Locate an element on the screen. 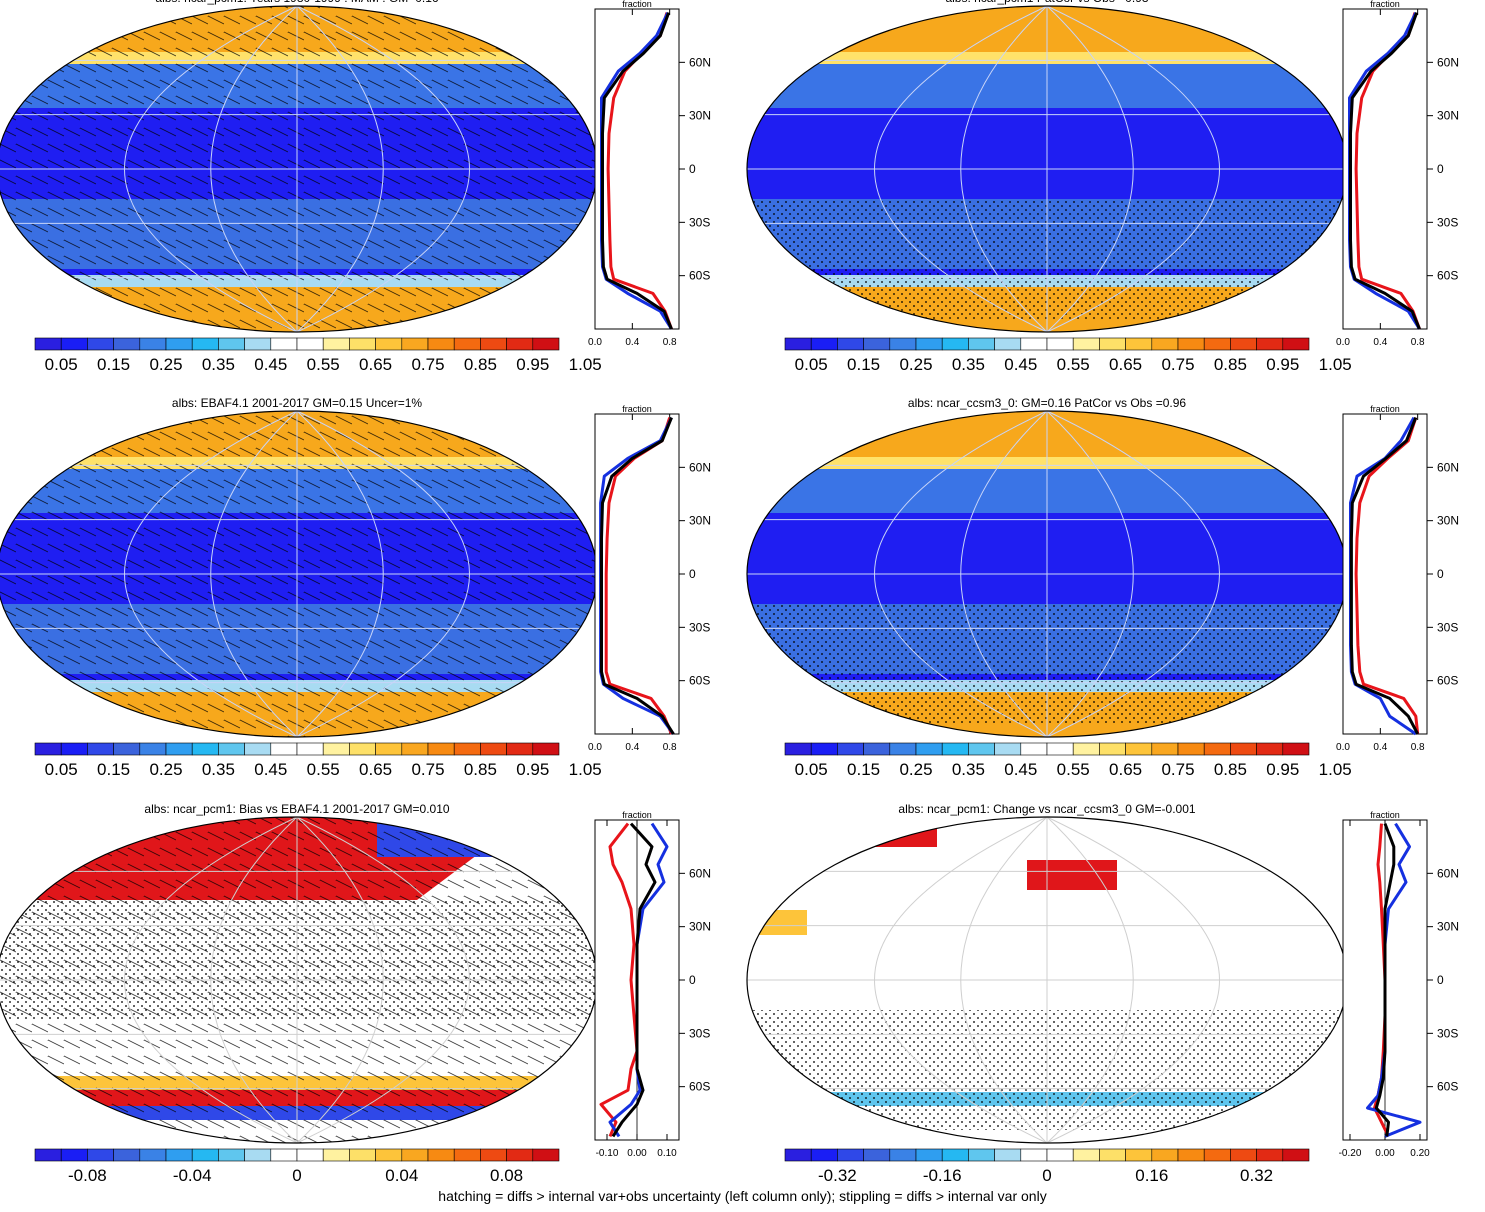  colorbar-label: 0.32 is located at coordinates (1256, 1175).